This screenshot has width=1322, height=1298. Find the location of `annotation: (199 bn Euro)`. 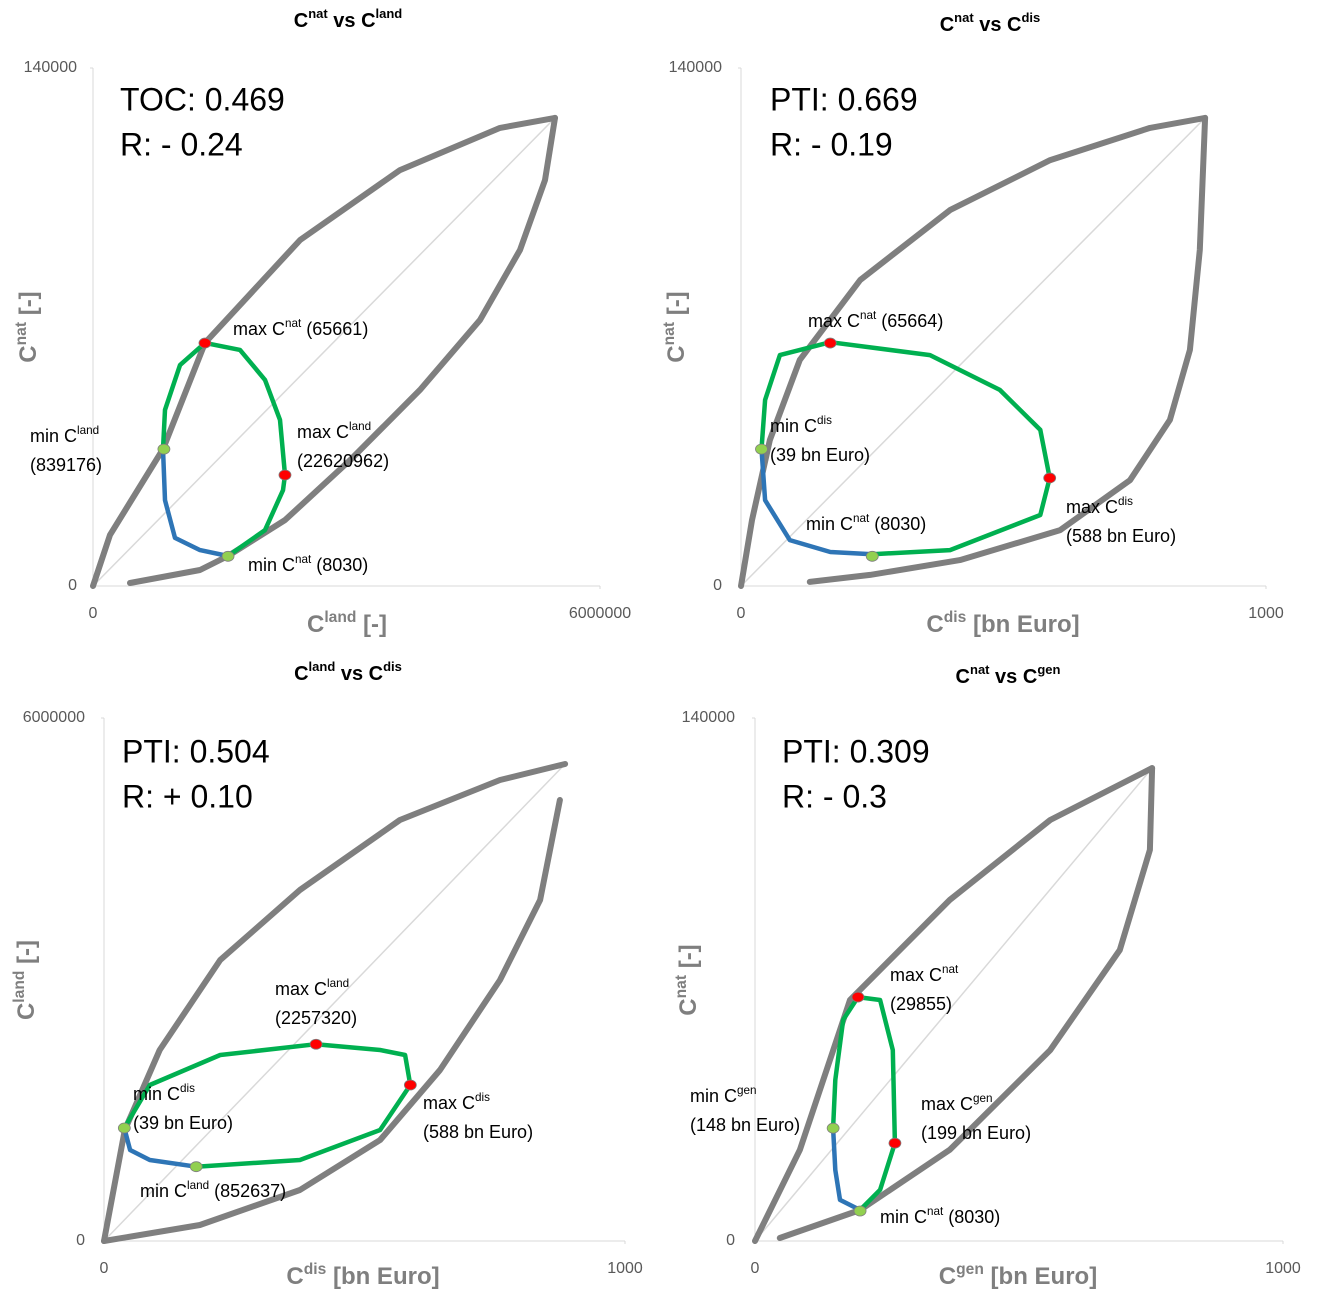

annotation: (199 bn Euro) is located at coordinates (976, 1133).